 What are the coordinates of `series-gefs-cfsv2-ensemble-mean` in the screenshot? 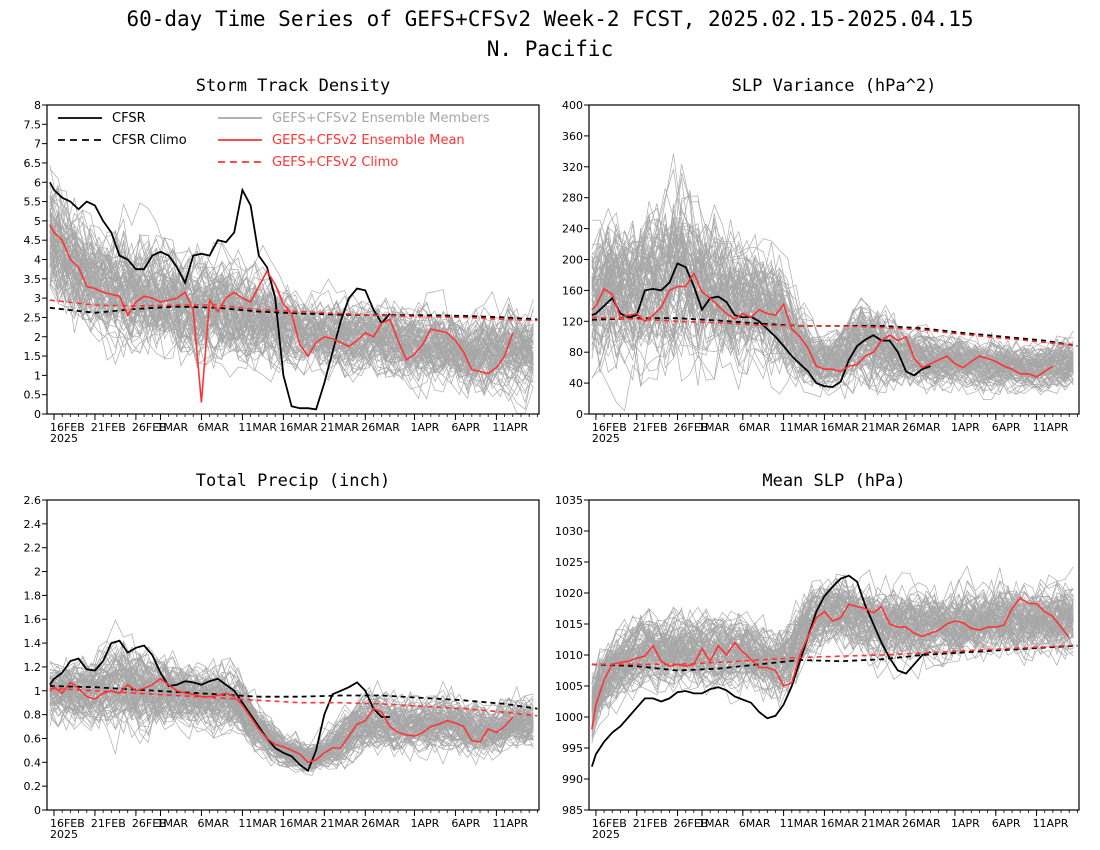 It's located at (830, 663).